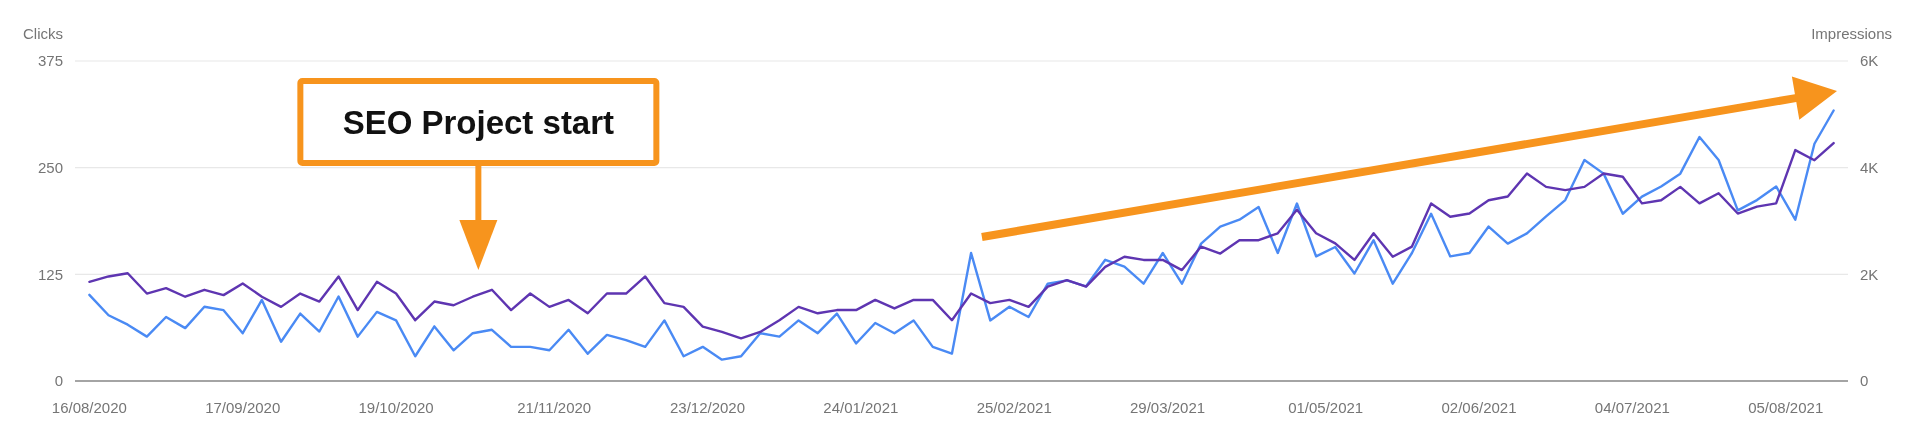 The width and height of the screenshot is (1919, 444). What do you see at coordinates (89, 407) in the screenshot?
I see `x-tick-label: 16/08/2020` at bounding box center [89, 407].